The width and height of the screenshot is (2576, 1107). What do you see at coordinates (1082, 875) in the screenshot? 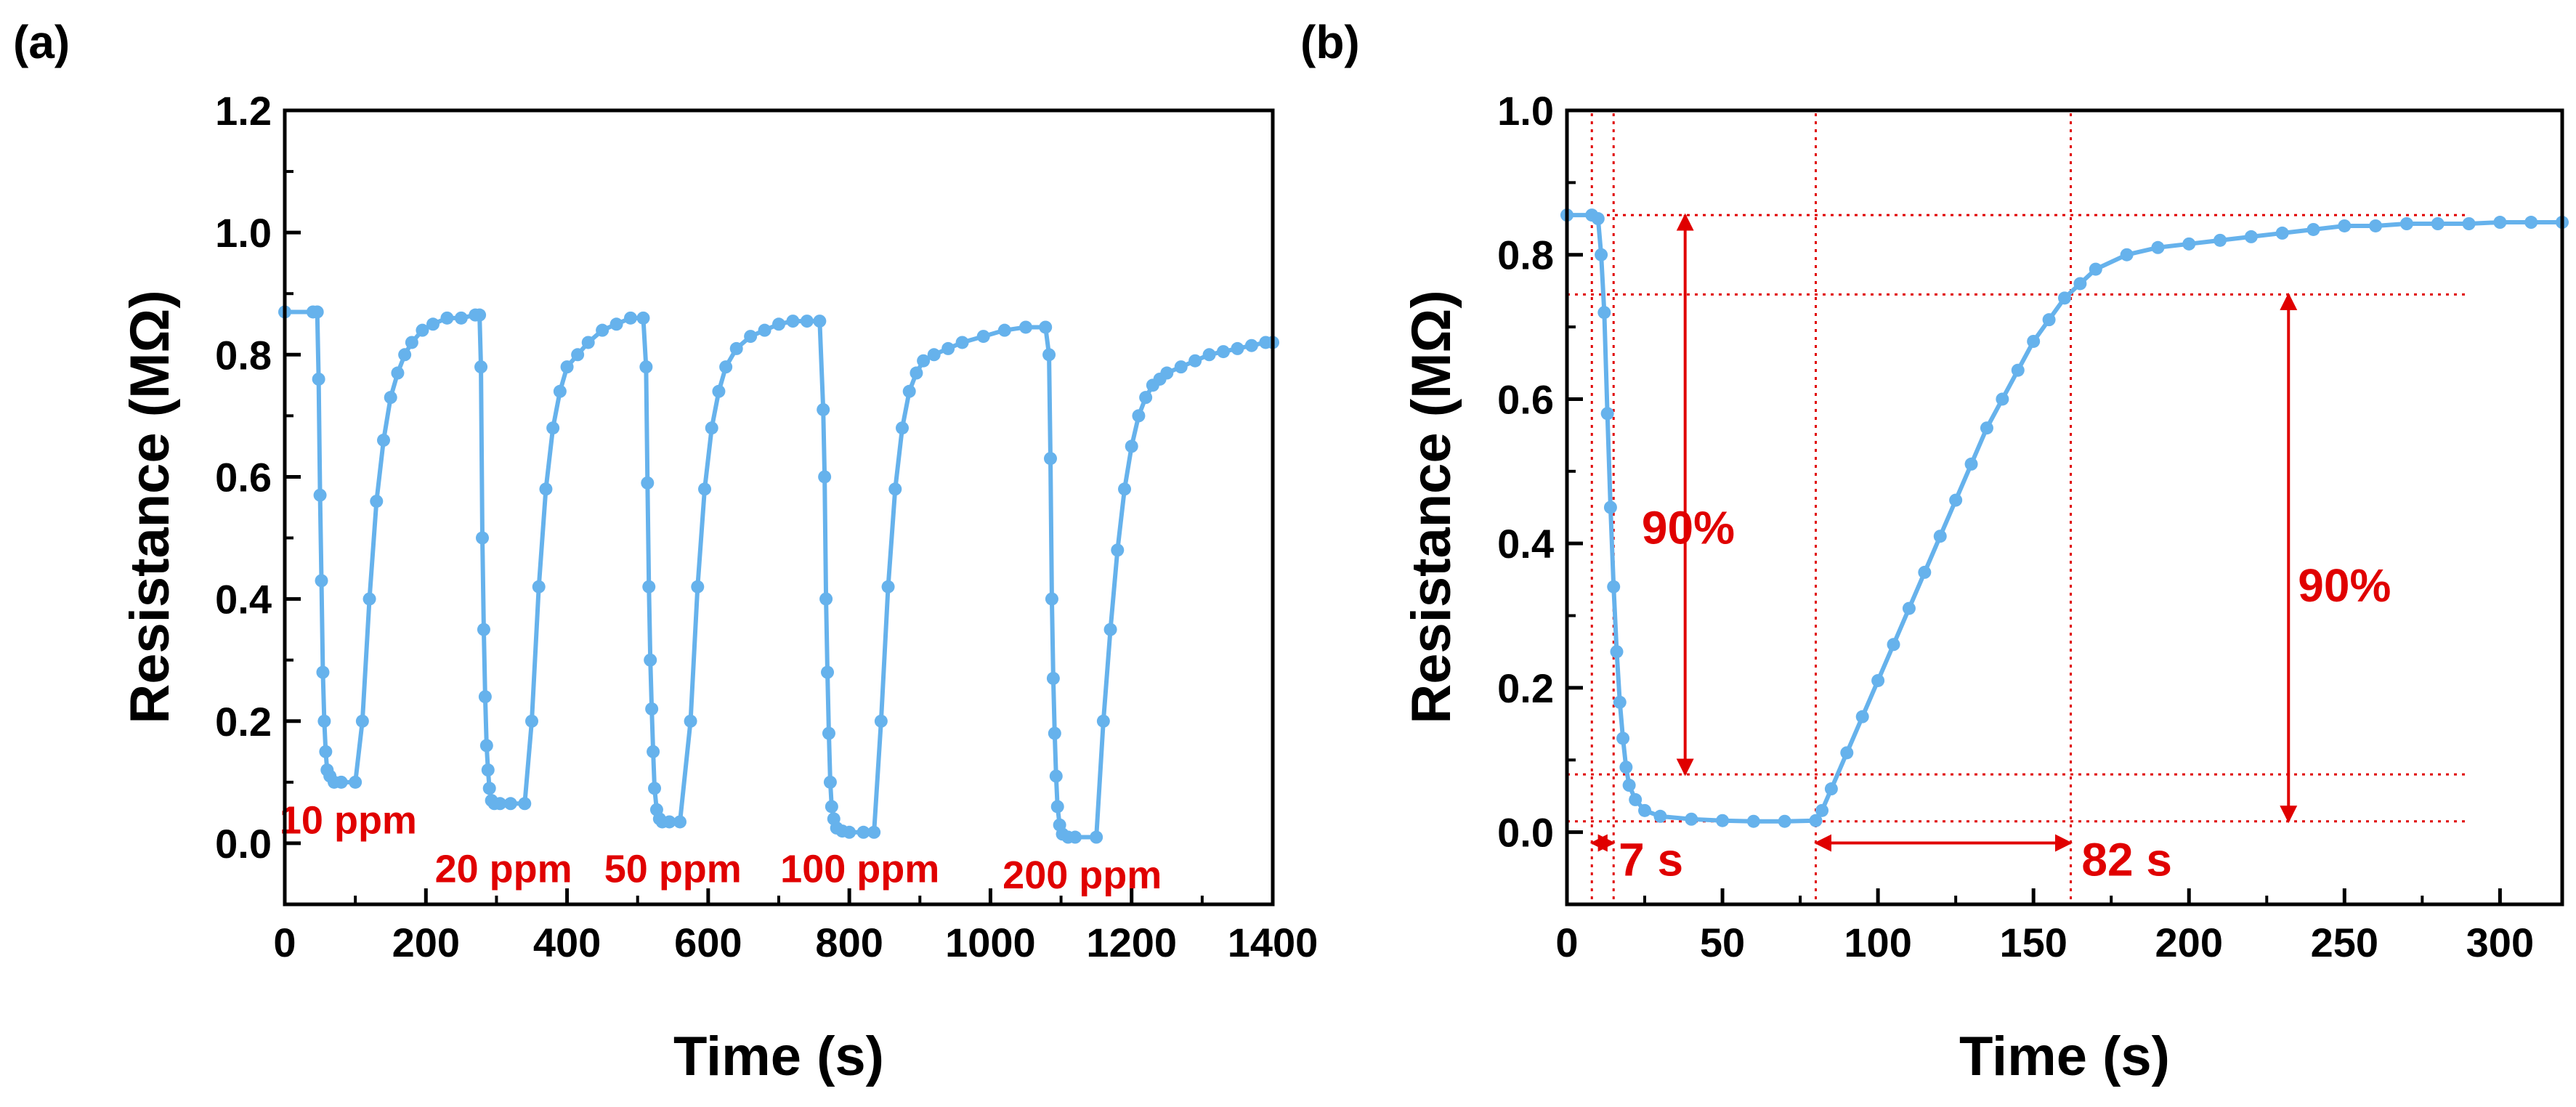
I see `annotation-label-a: 200 ppm` at bounding box center [1082, 875].